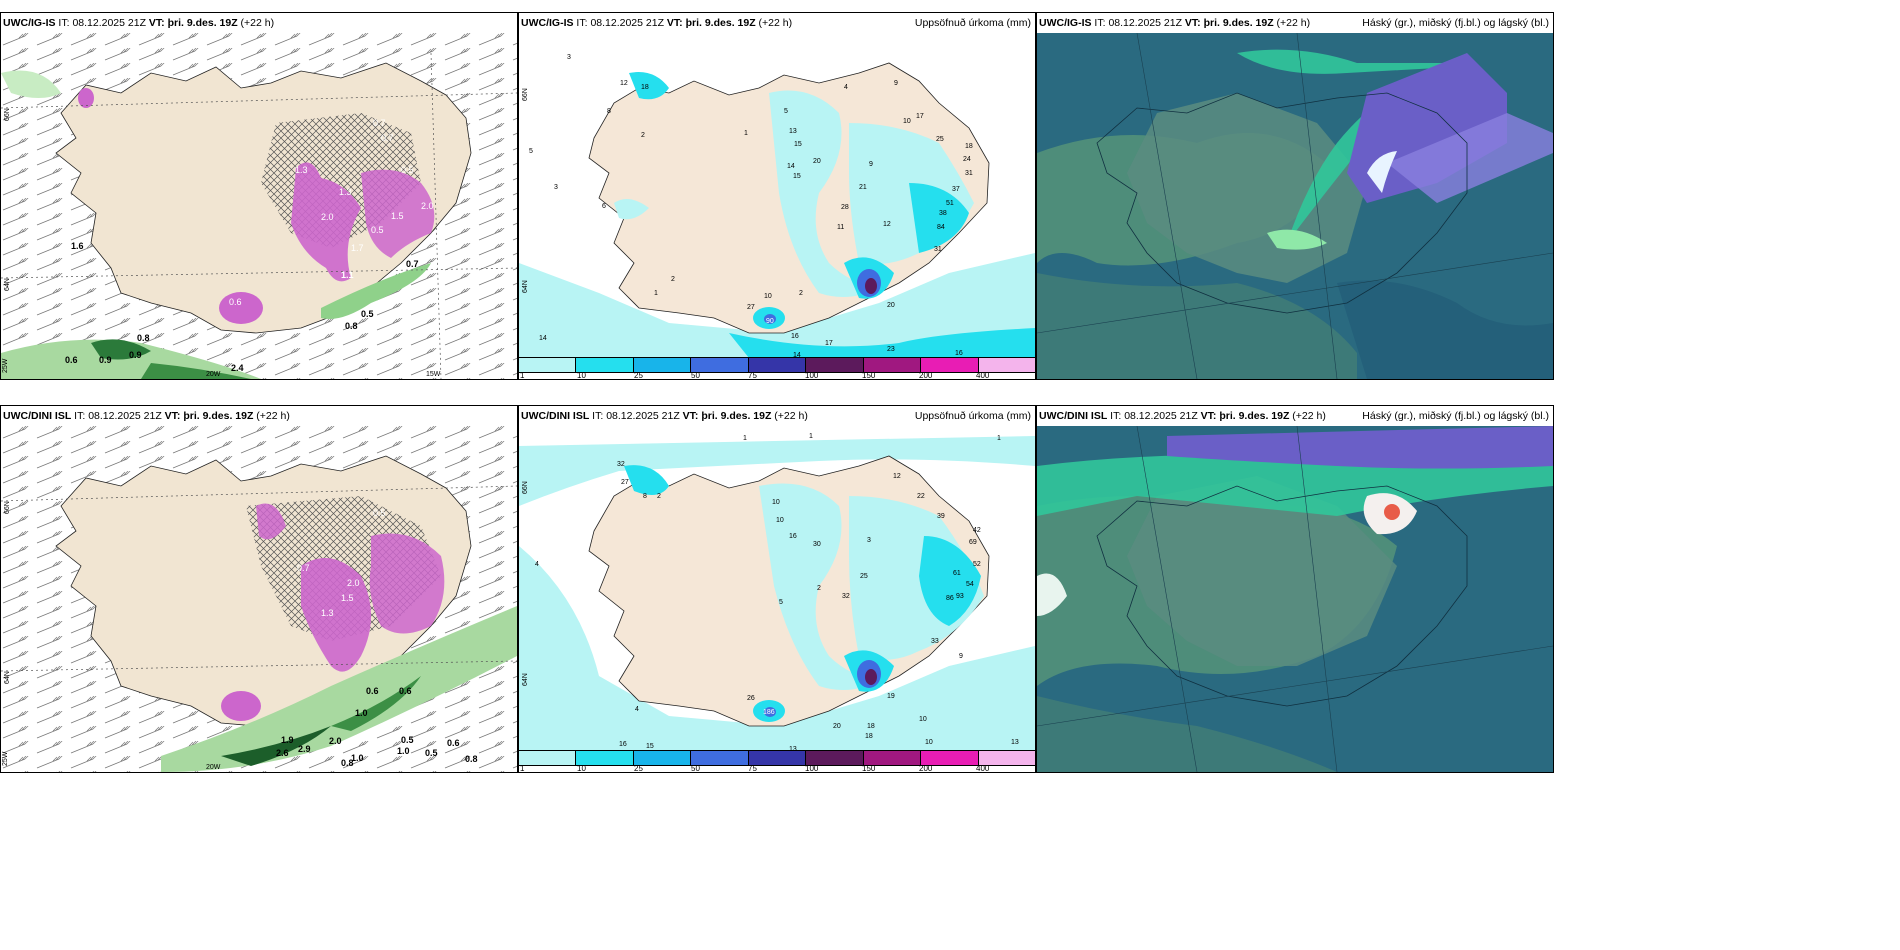 The height and width of the screenshot is (950, 1900). I want to click on pv-label: 2.4, so click(237, 368).